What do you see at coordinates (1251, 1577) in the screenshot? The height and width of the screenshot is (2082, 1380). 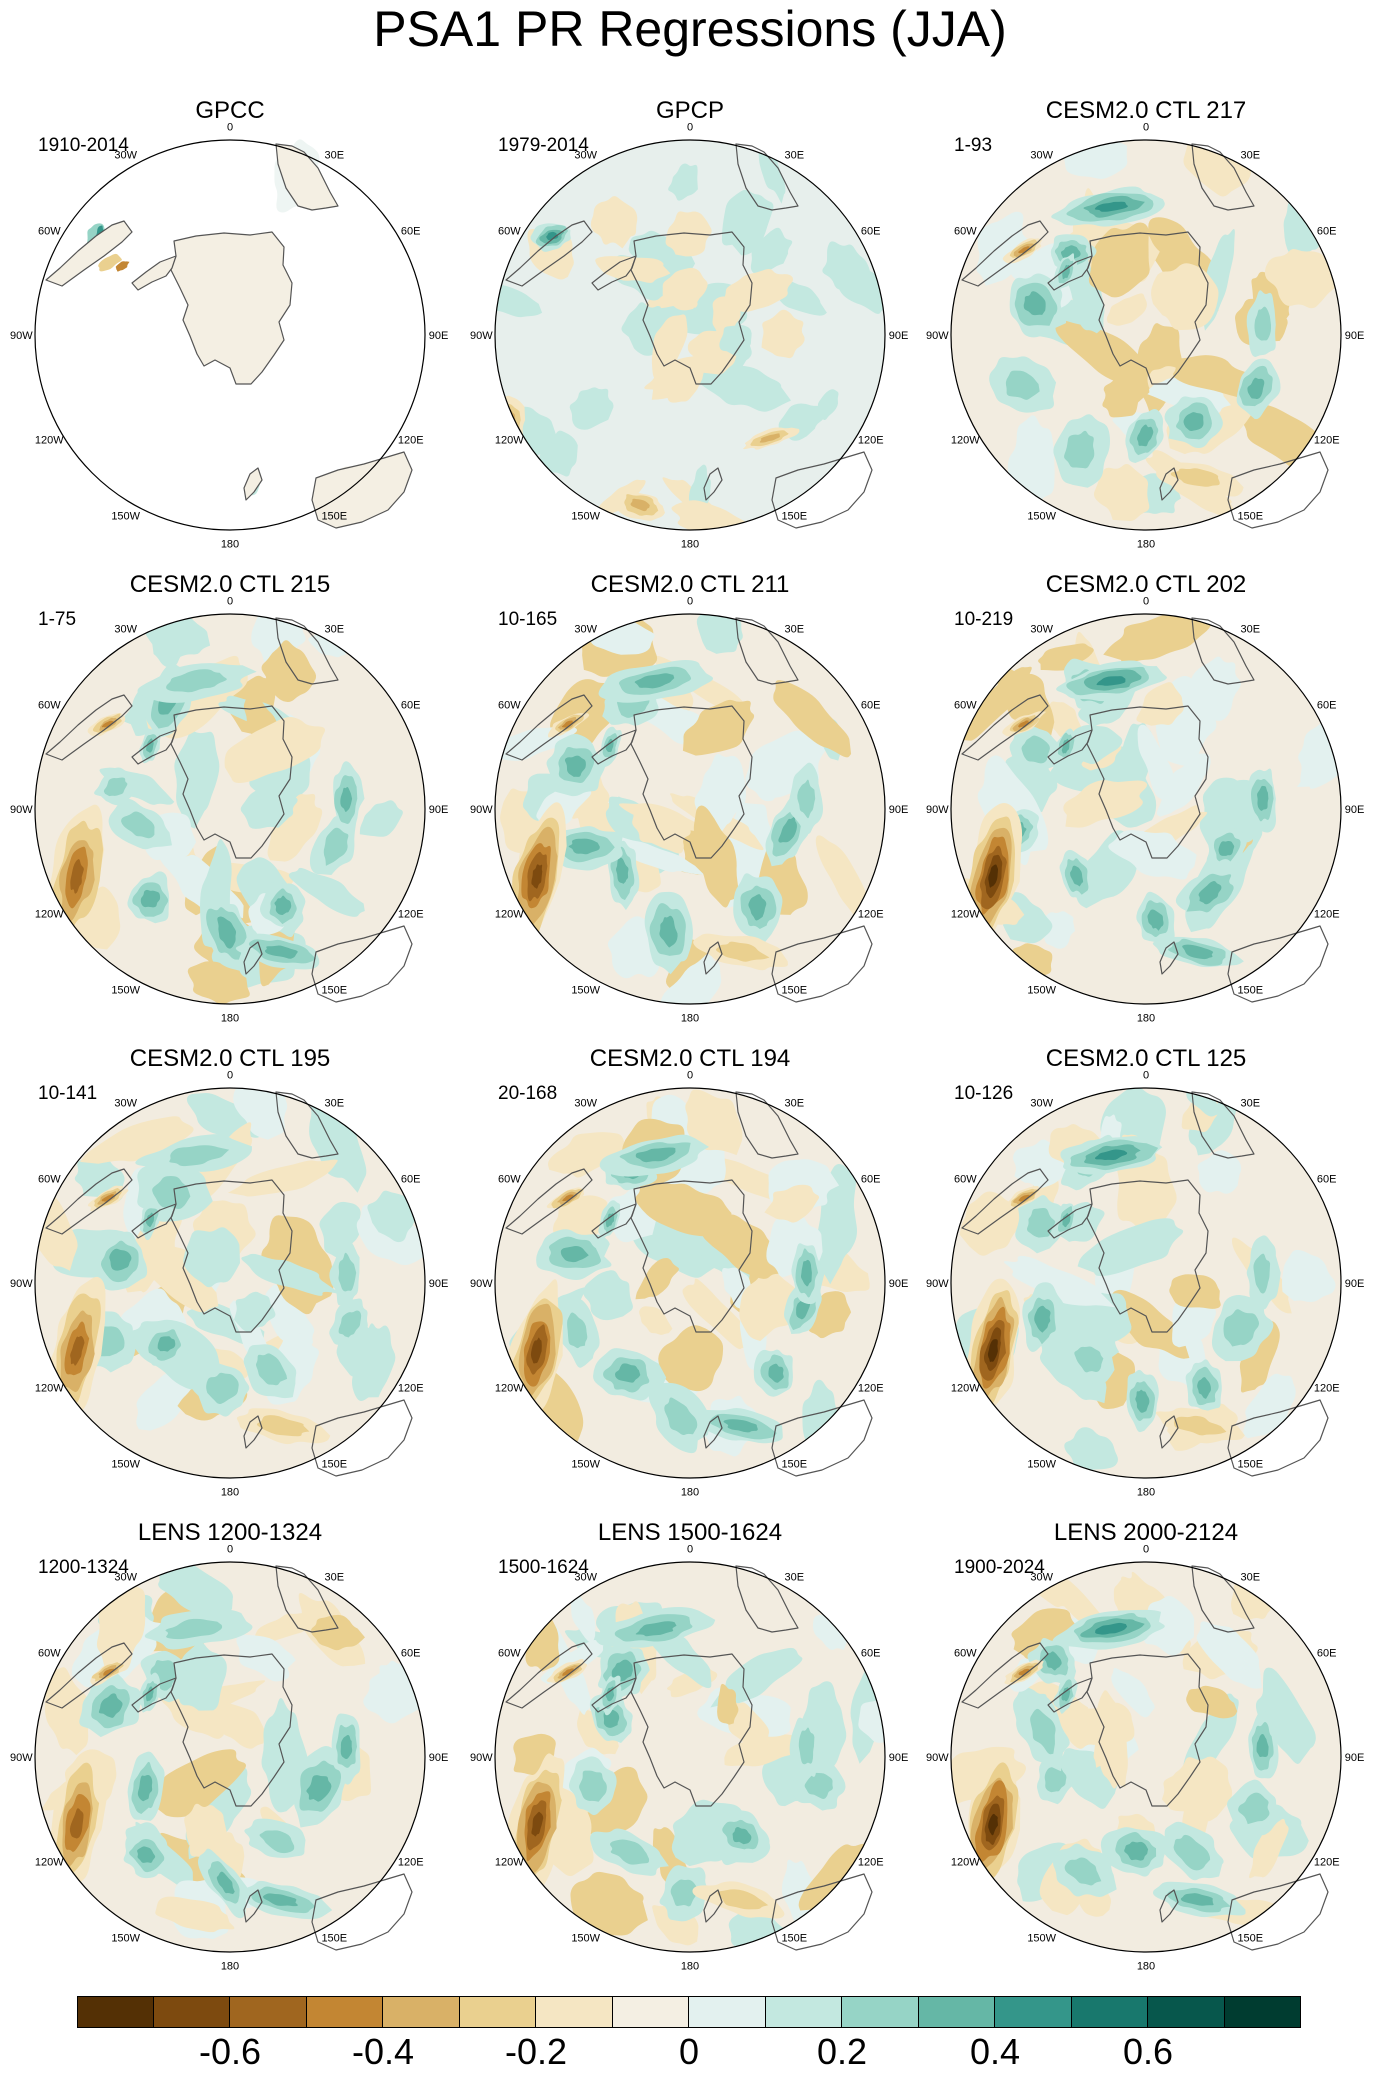 I see `longitude-label: 30E` at bounding box center [1251, 1577].